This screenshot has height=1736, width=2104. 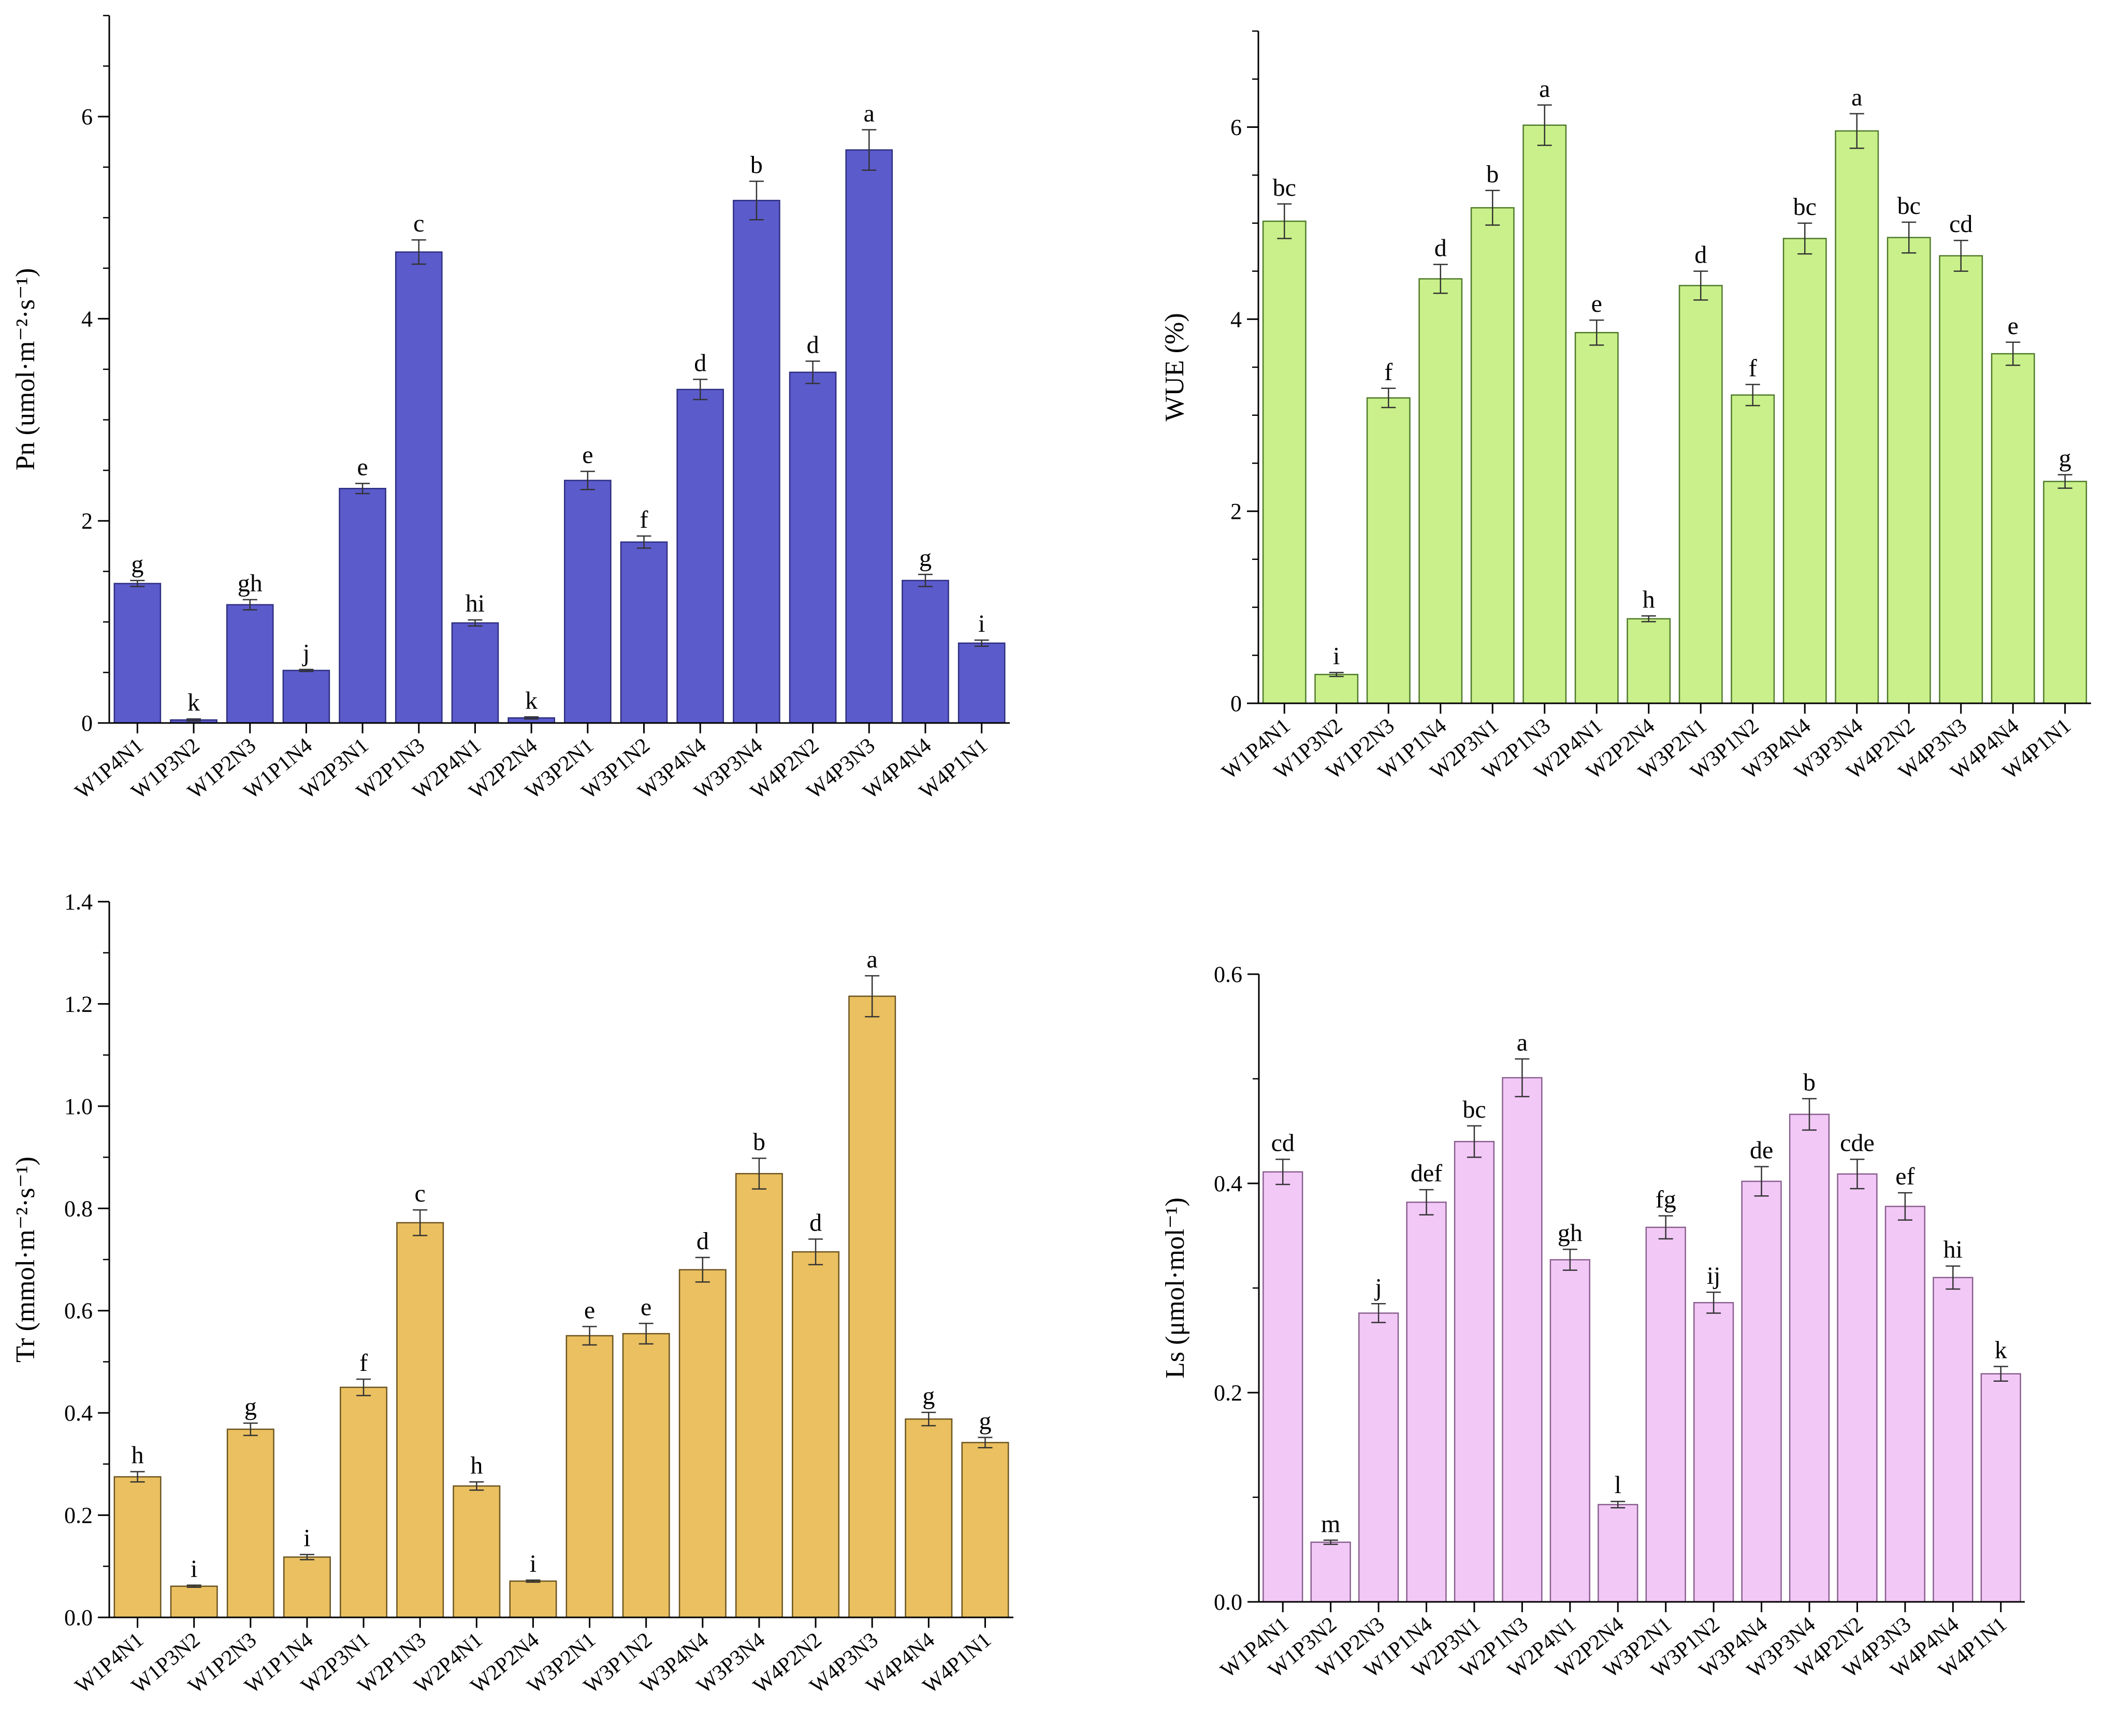 What do you see at coordinates (78, 1004) in the screenshot?
I see `y-tick-label: 1.2` at bounding box center [78, 1004].